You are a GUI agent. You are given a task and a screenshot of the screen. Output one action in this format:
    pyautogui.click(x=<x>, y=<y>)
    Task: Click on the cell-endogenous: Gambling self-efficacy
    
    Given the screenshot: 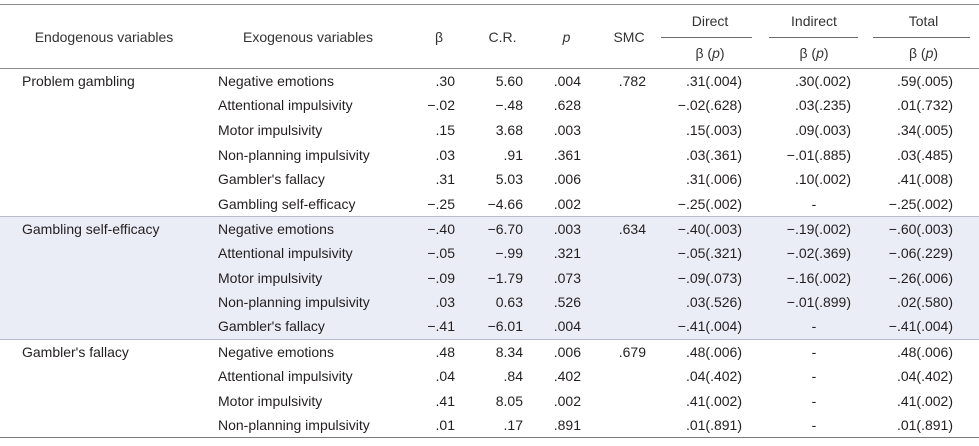 What is the action you would take?
    pyautogui.click(x=91, y=228)
    